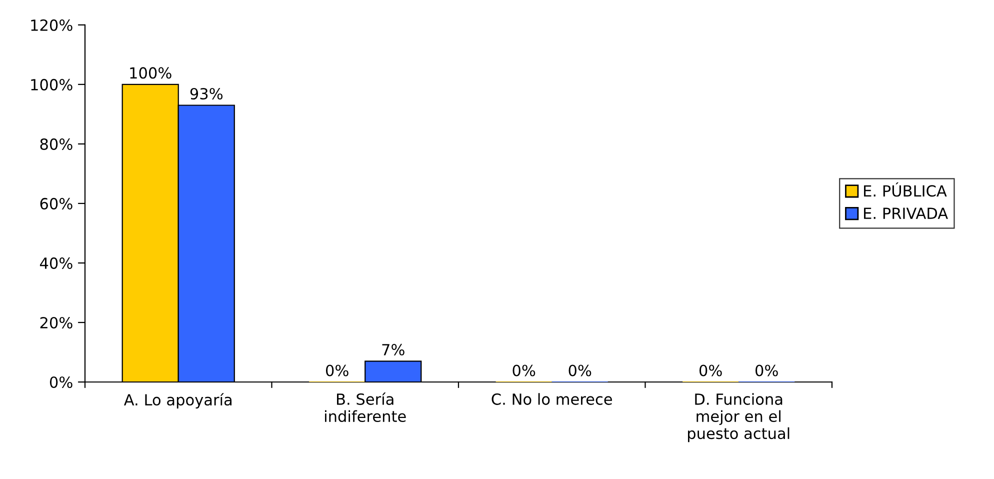 This screenshot has height=479, width=994. What do you see at coordinates (51, 25) in the screenshot?
I see `y-tick-label: 120%` at bounding box center [51, 25].